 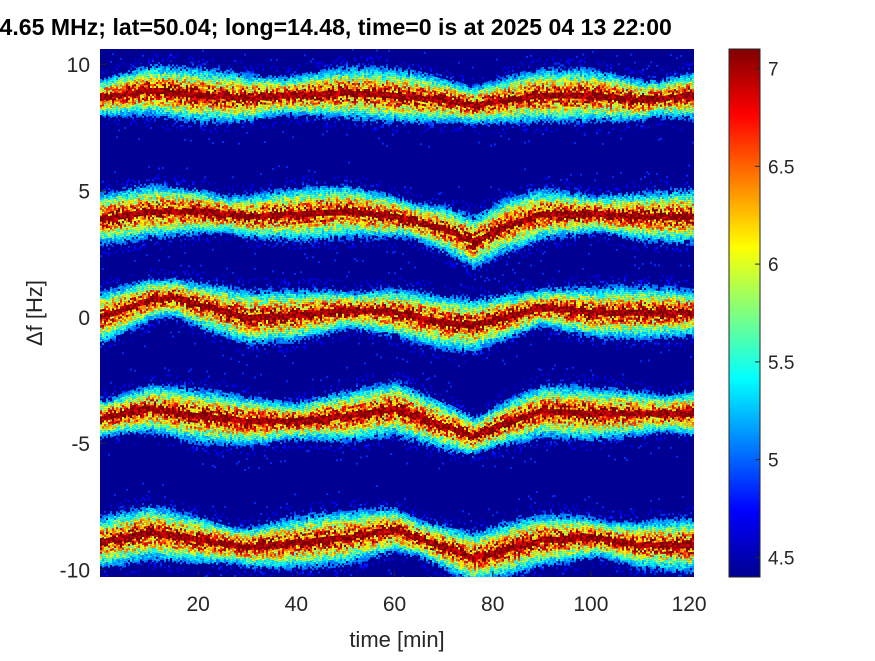 I want to click on colorbar-tick-label: 7, so click(x=773, y=70).